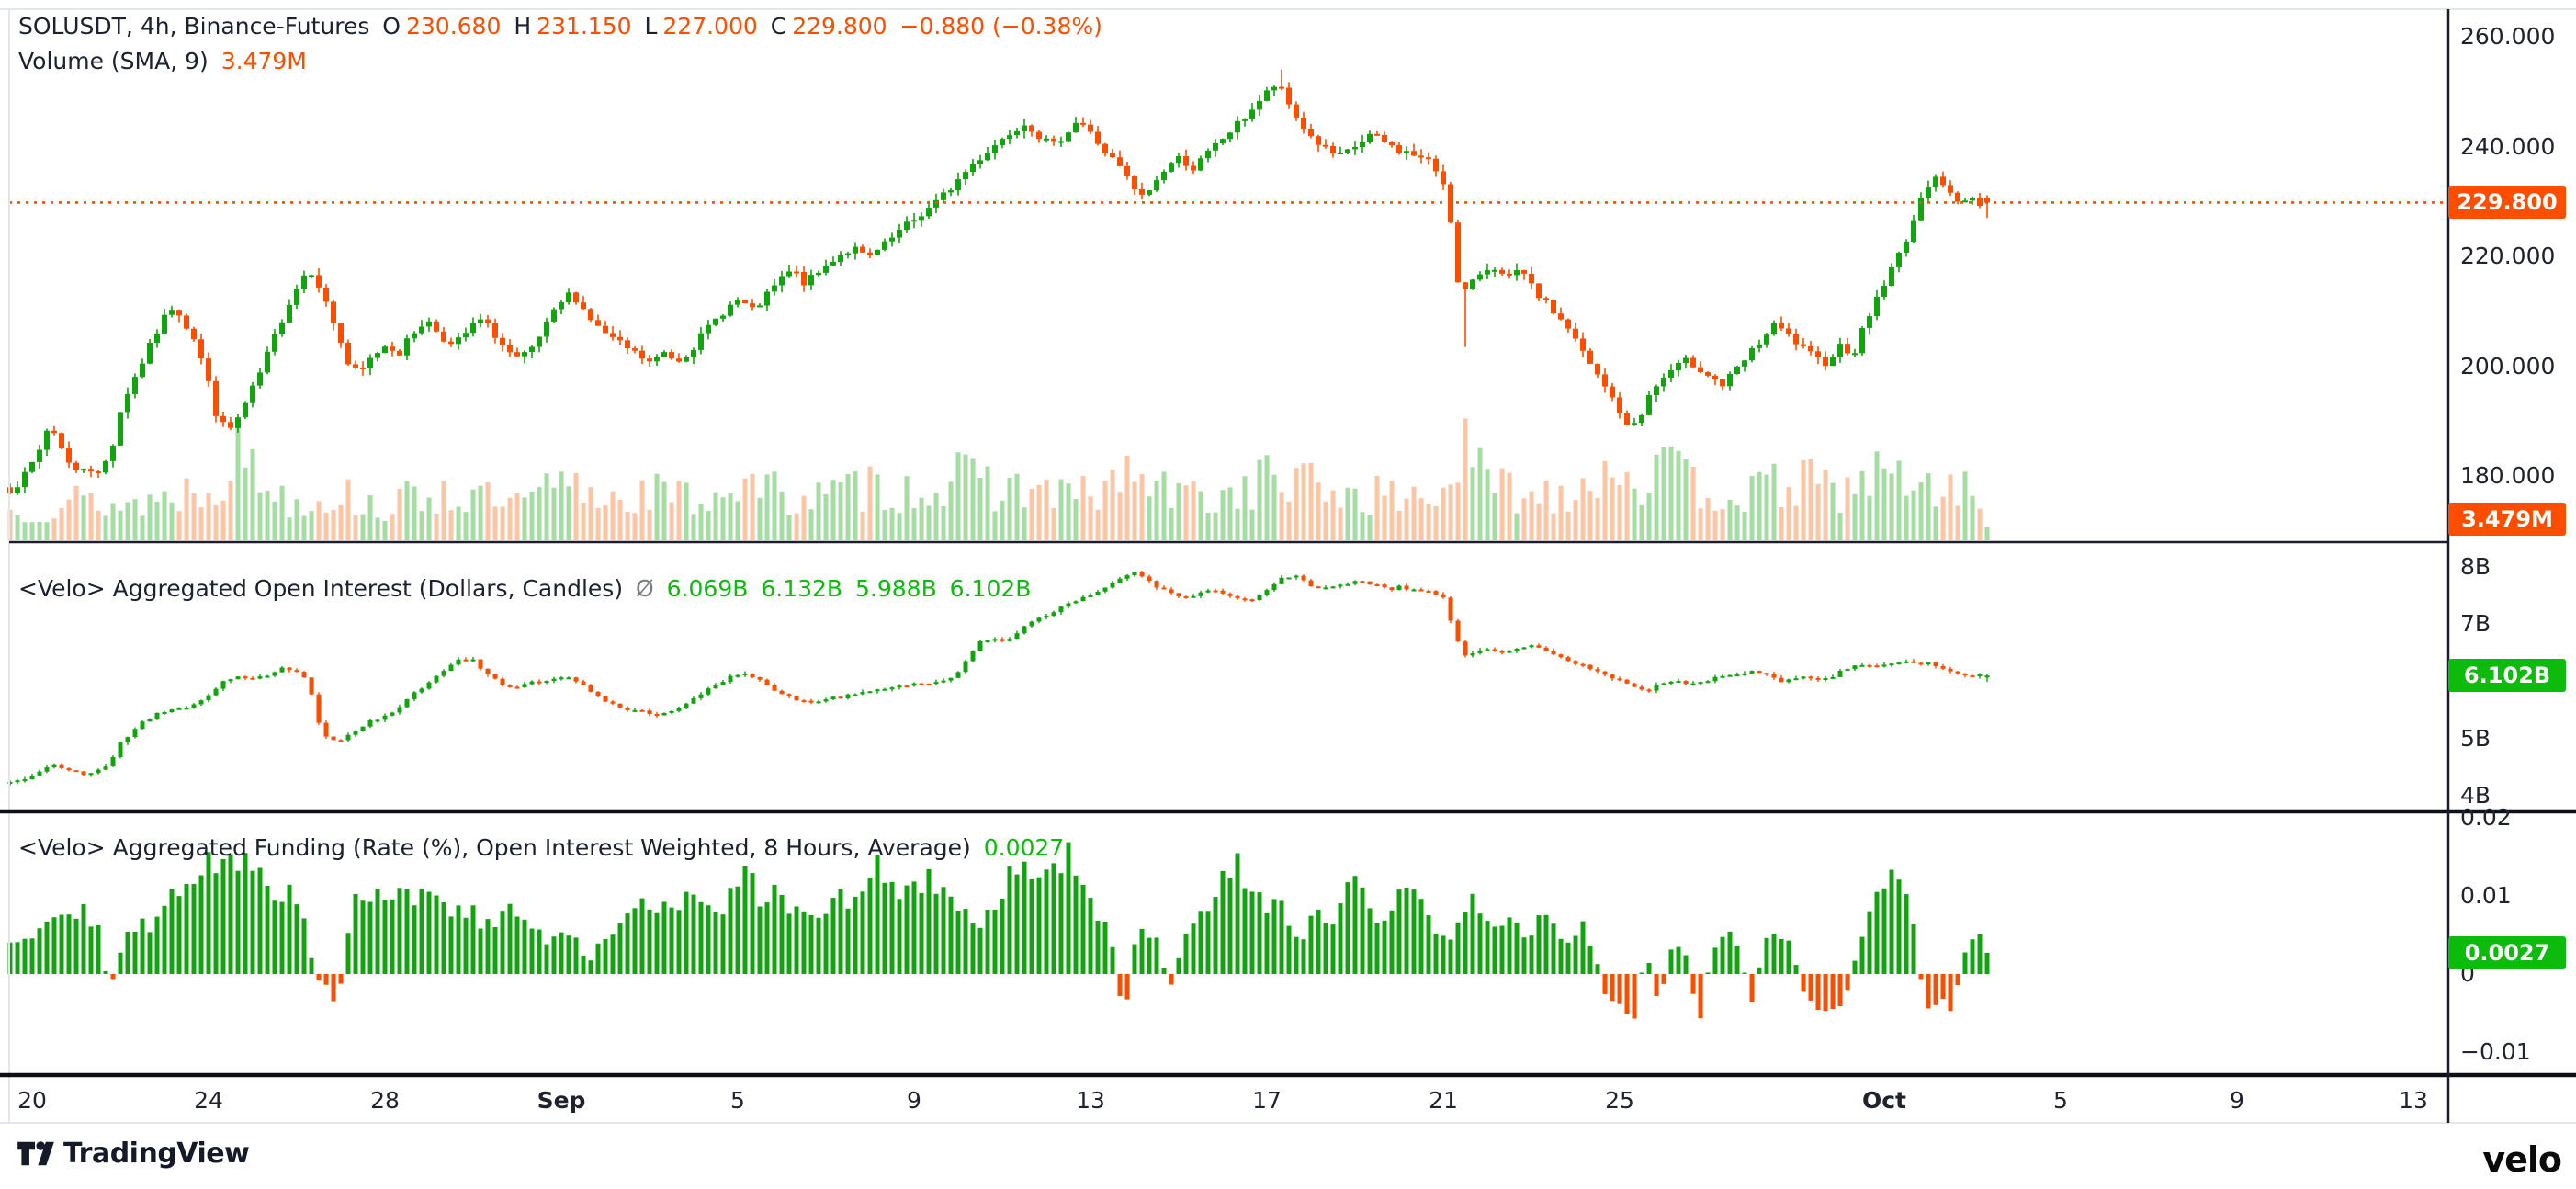  What do you see at coordinates (260, 61) in the screenshot?
I see `legend-part: 3.479M` at bounding box center [260, 61].